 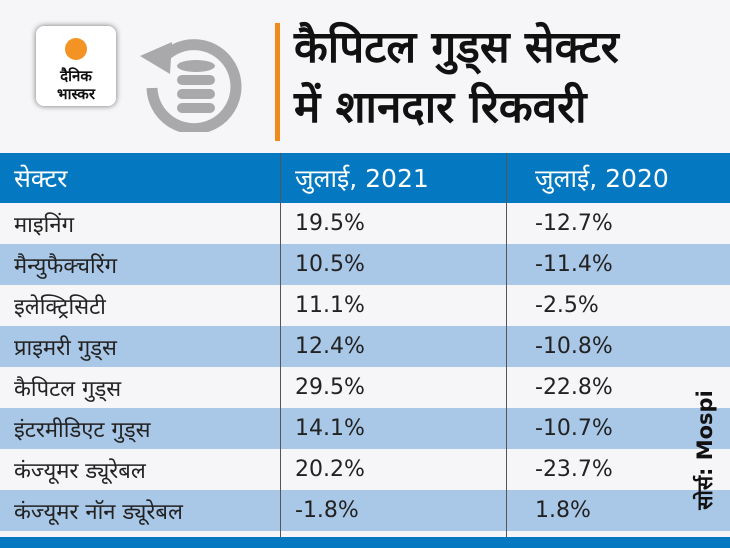 What do you see at coordinates (330, 428) in the screenshot?
I see `value-2021: 14.1%` at bounding box center [330, 428].